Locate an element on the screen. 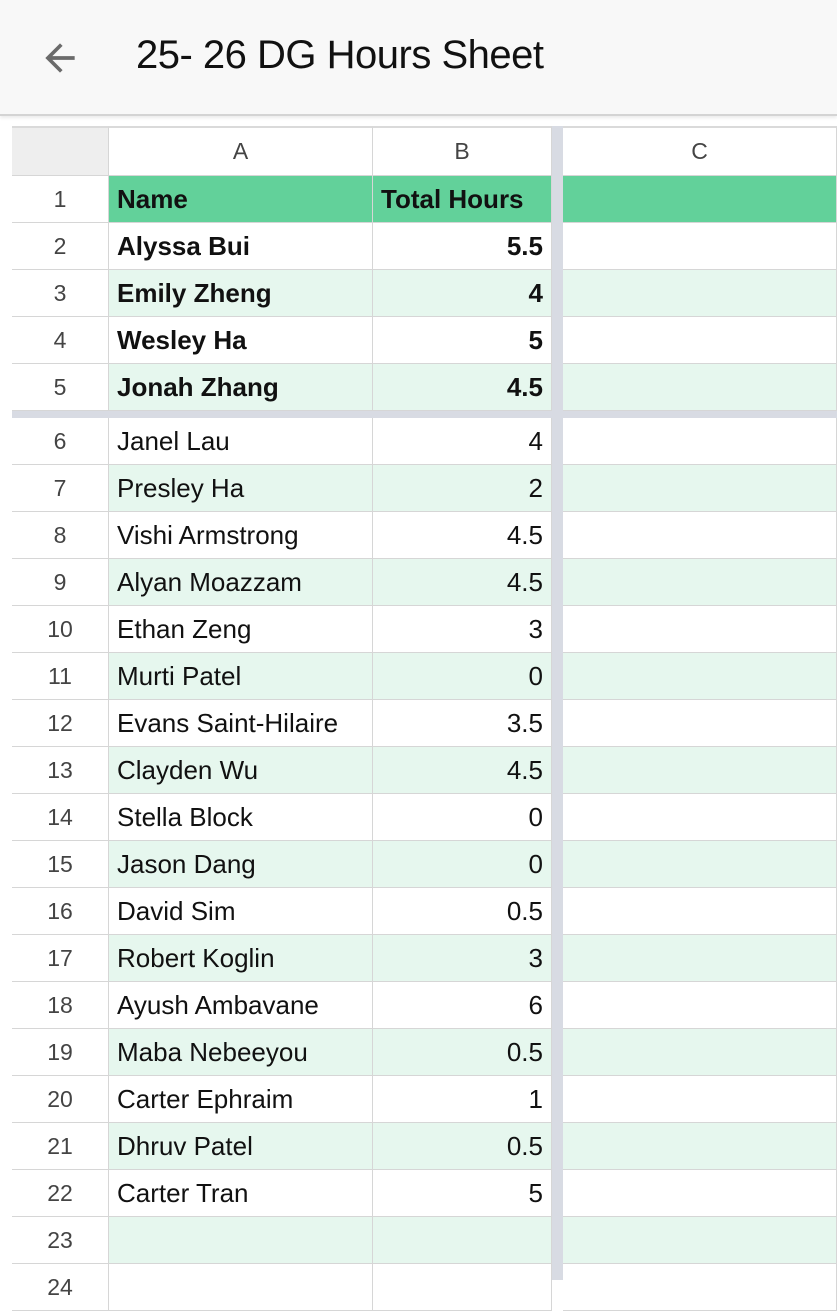  row-2-name-cell: Alyssa Bui is located at coordinates (241, 246).